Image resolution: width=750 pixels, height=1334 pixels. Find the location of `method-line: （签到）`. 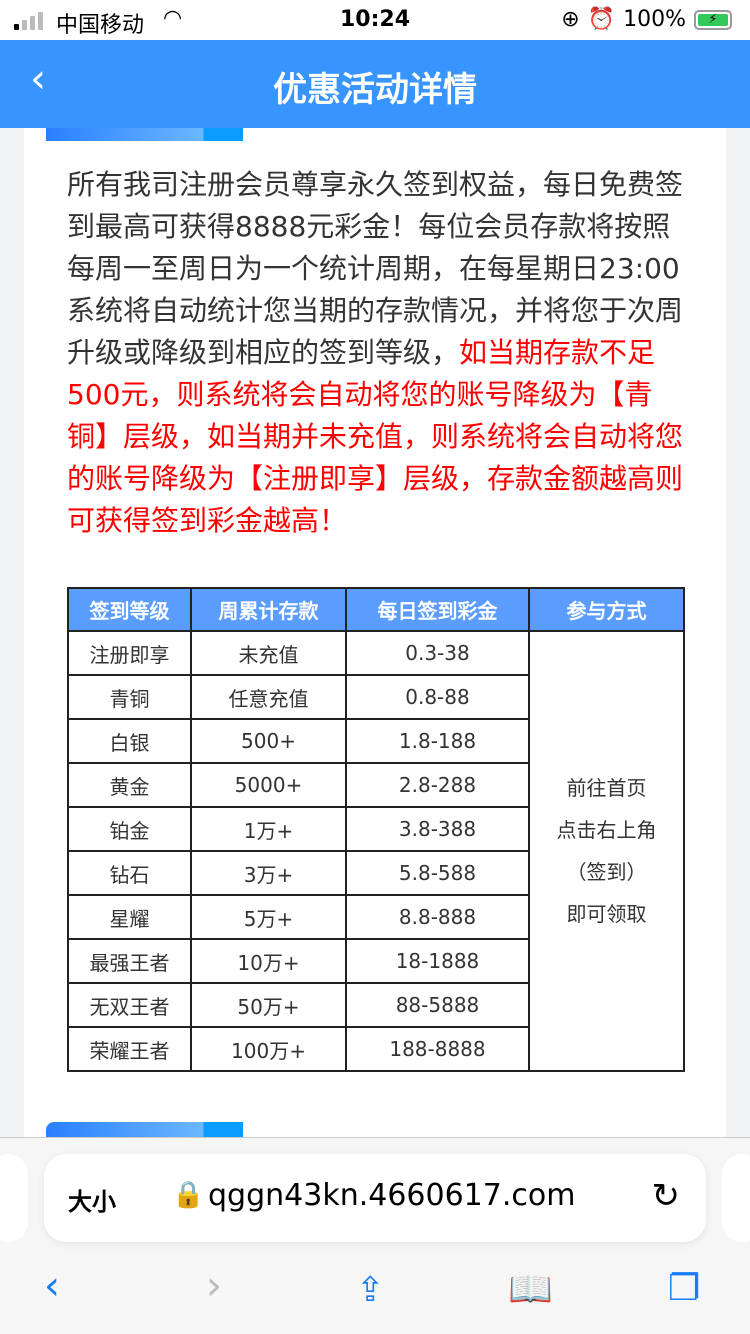

method-line: （签到） is located at coordinates (606, 872).